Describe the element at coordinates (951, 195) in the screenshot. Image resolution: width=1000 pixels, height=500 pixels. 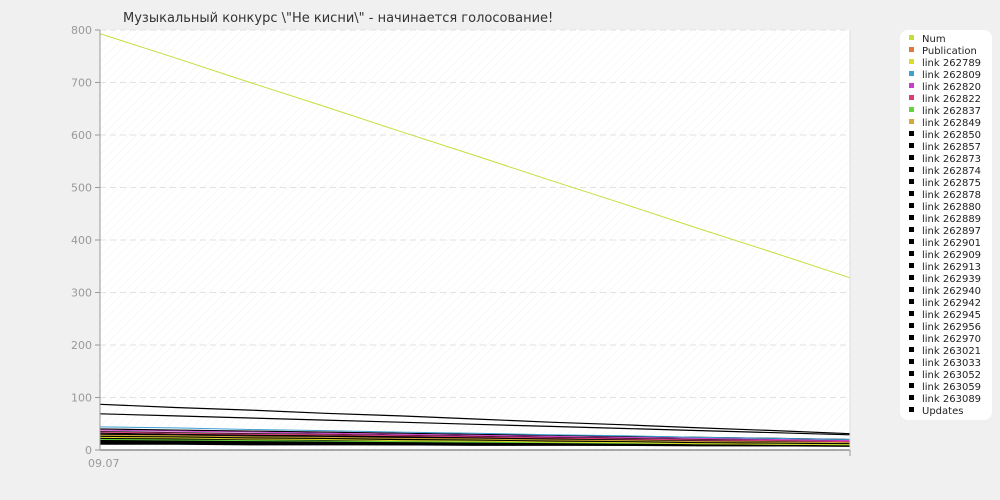
I see `legend-label: link 262878` at that location.